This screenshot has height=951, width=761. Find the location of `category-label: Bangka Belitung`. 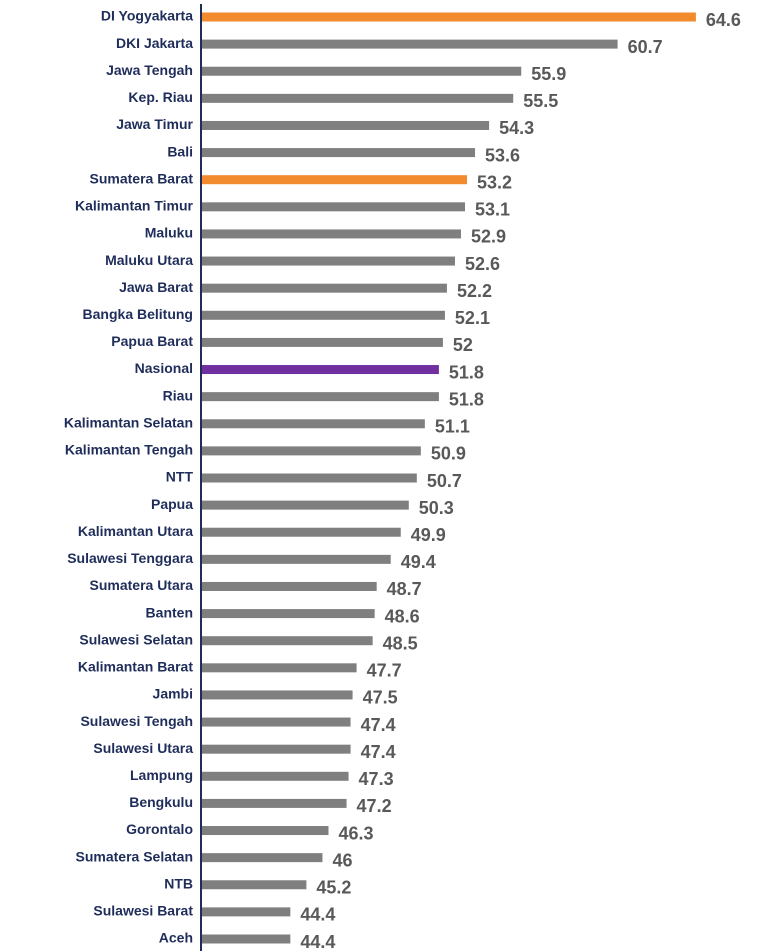

category-label: Bangka Belitung is located at coordinates (138, 314).